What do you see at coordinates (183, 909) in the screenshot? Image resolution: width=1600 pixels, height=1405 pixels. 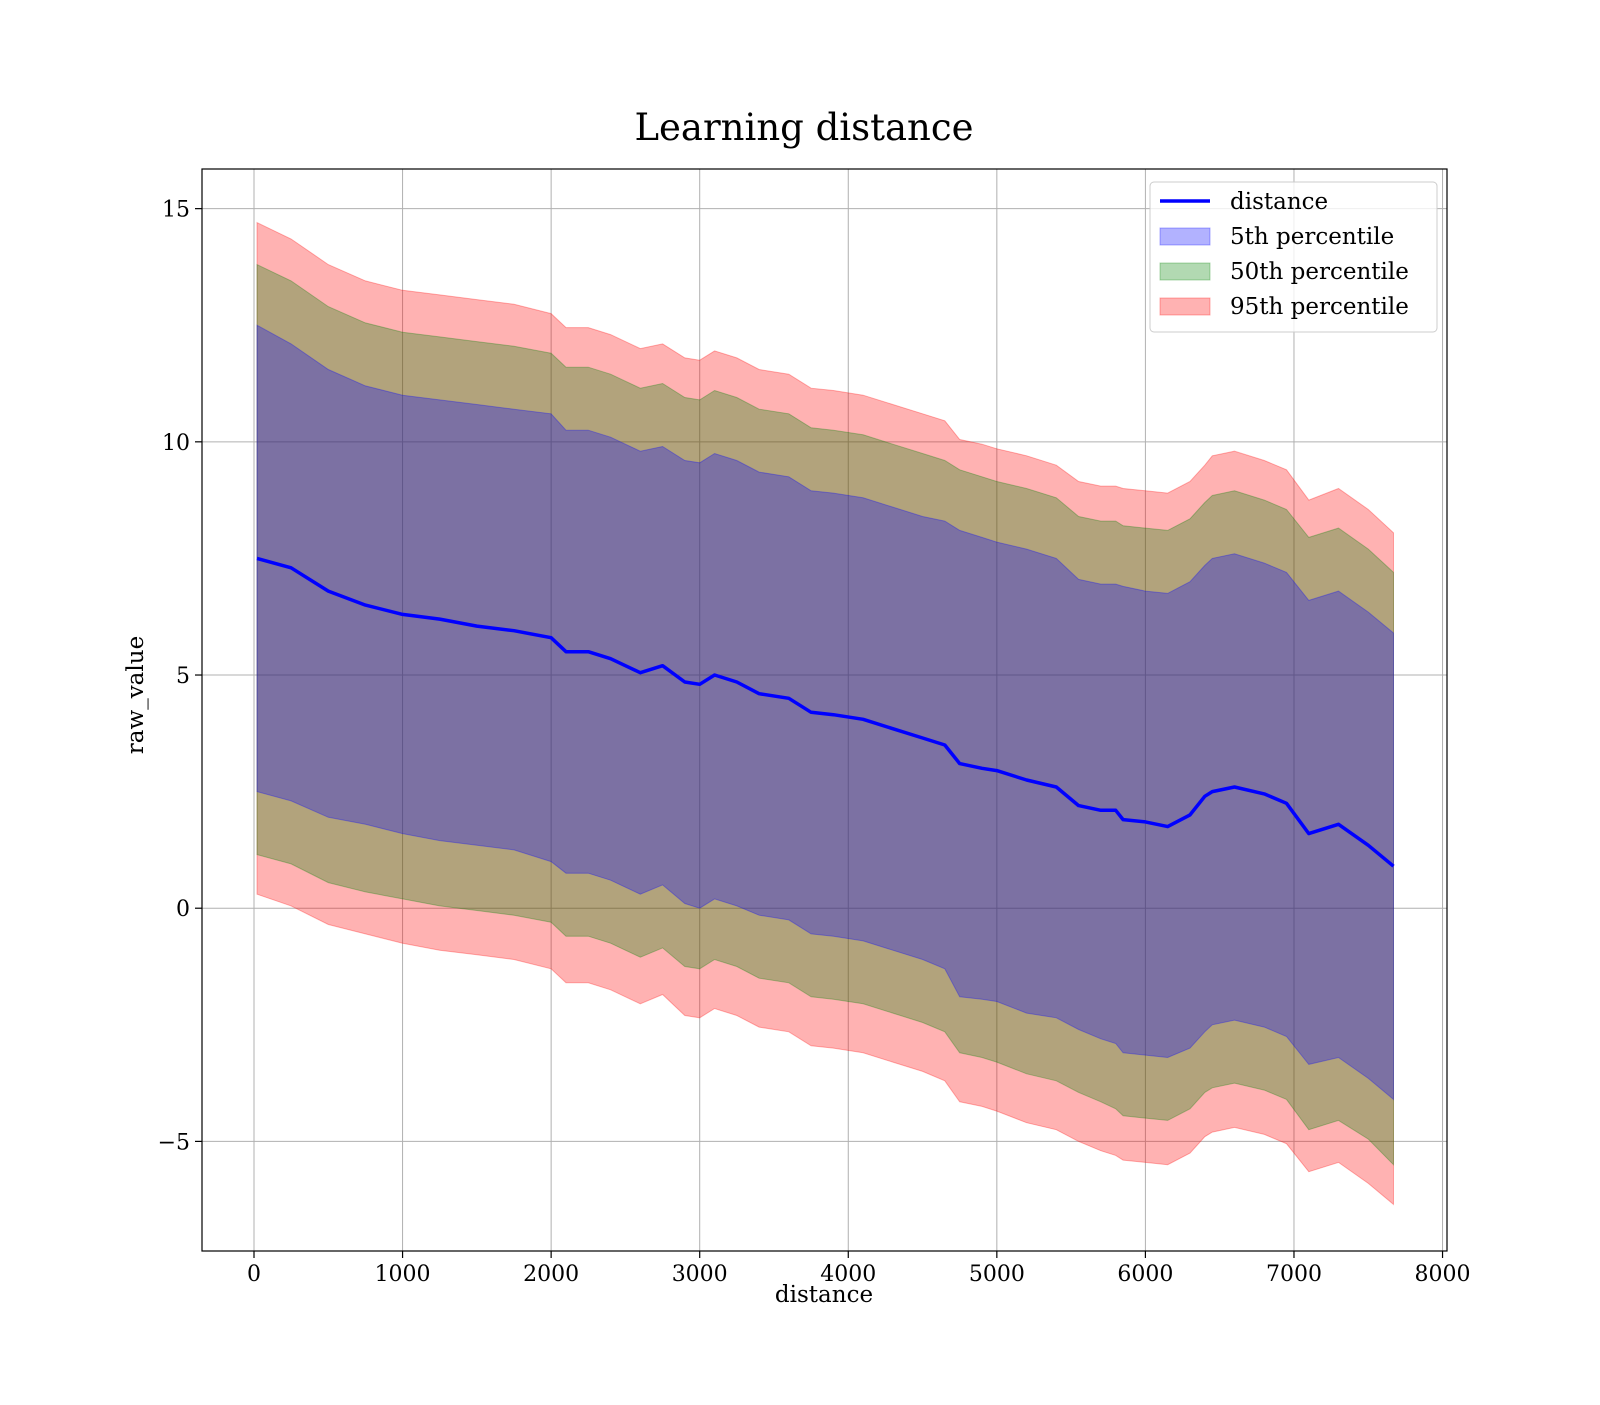 I see `y-tick-label: 0` at bounding box center [183, 909].